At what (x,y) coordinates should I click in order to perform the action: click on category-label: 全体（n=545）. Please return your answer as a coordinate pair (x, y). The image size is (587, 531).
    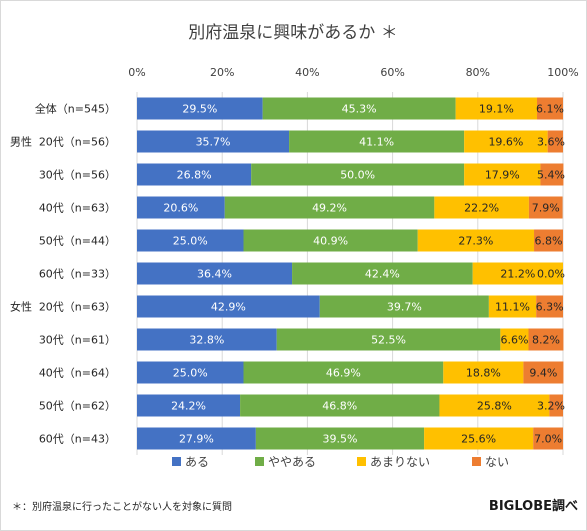
    Looking at the image, I should click on (75, 109).